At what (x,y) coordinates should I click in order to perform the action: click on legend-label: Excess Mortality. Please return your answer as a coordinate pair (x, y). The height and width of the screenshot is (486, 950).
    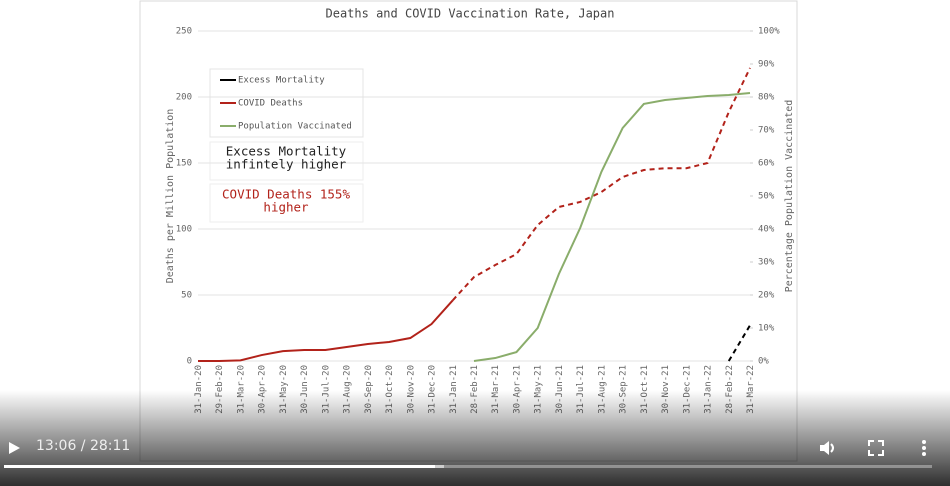
    Looking at the image, I should click on (281, 81).